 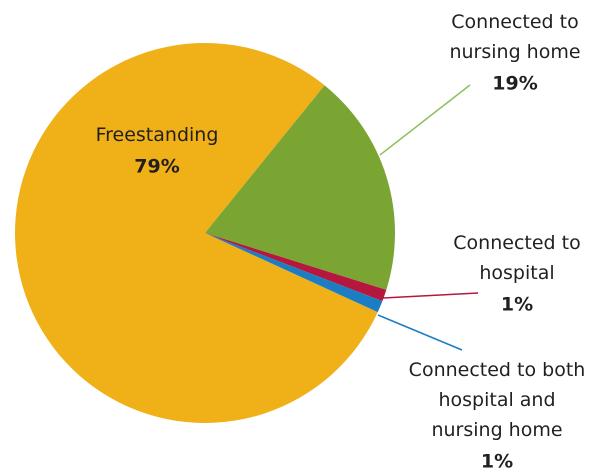 What do you see at coordinates (514, 37) in the screenshot?
I see `slice-label: Connected to nursing home` at bounding box center [514, 37].